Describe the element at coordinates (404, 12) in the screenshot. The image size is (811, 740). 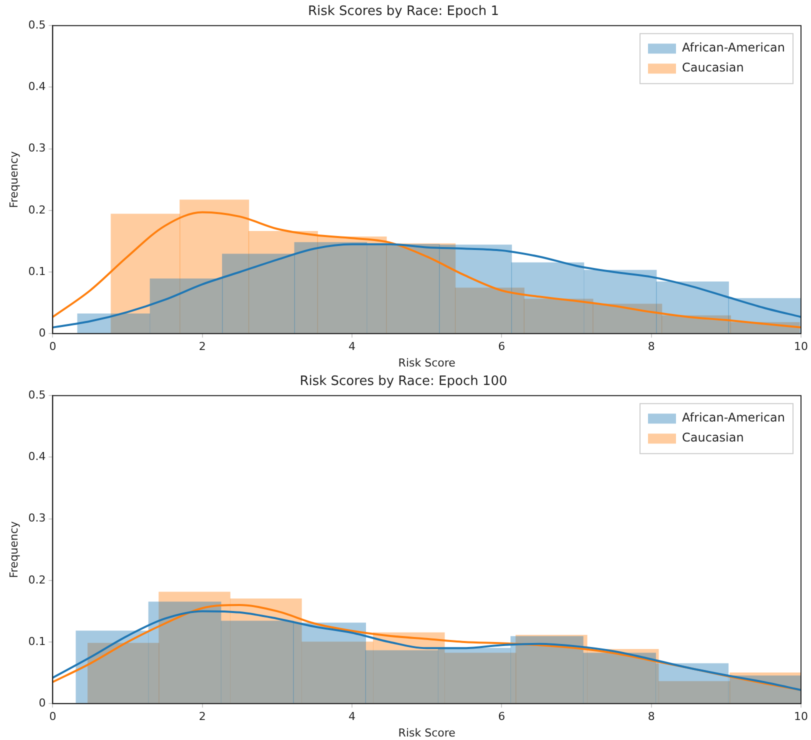
I see `chart-title: Risk Scores by Race: Epoch 1` at that location.